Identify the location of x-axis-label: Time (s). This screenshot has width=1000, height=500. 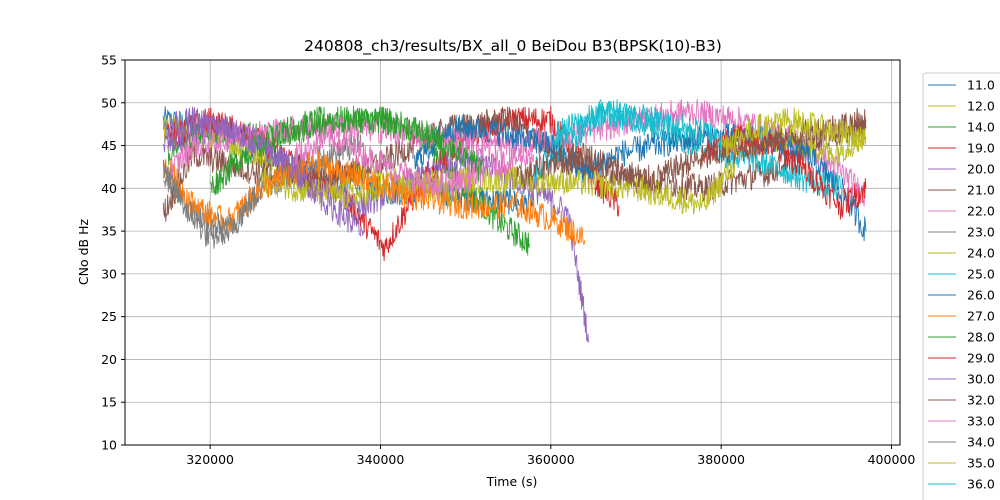
(512, 481).